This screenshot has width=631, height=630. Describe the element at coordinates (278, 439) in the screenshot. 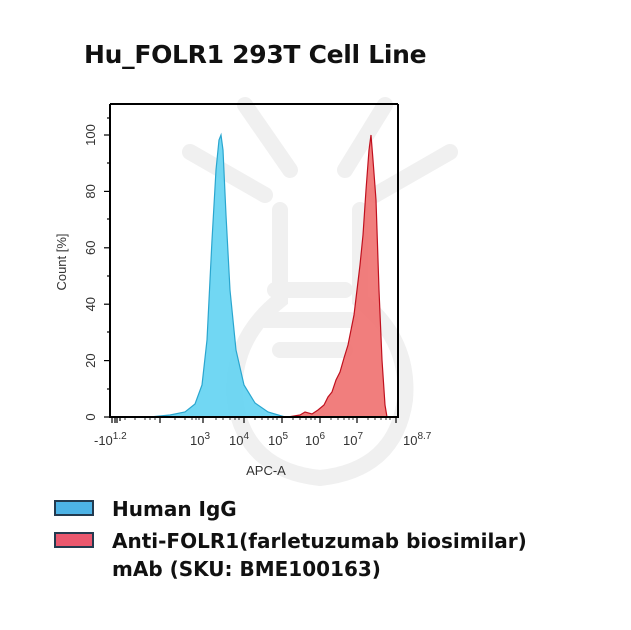

I see `svg-text: 10⁵` at that location.